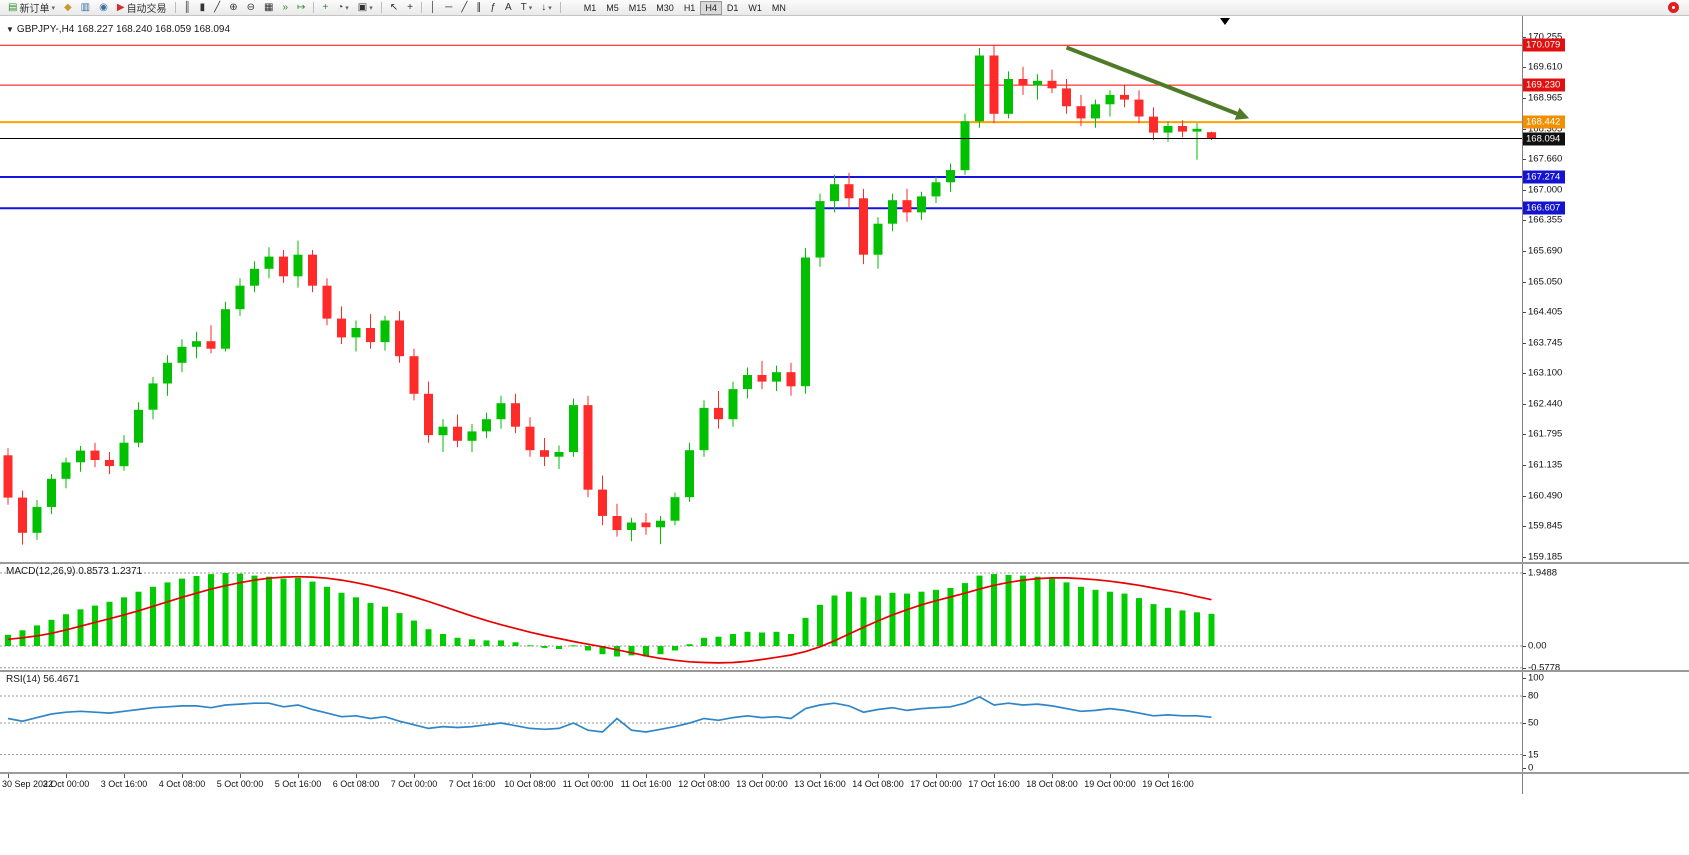 This screenshot has width=1689, height=855. I want to click on equidistant-channel-icon: ∥, so click(479, 7).